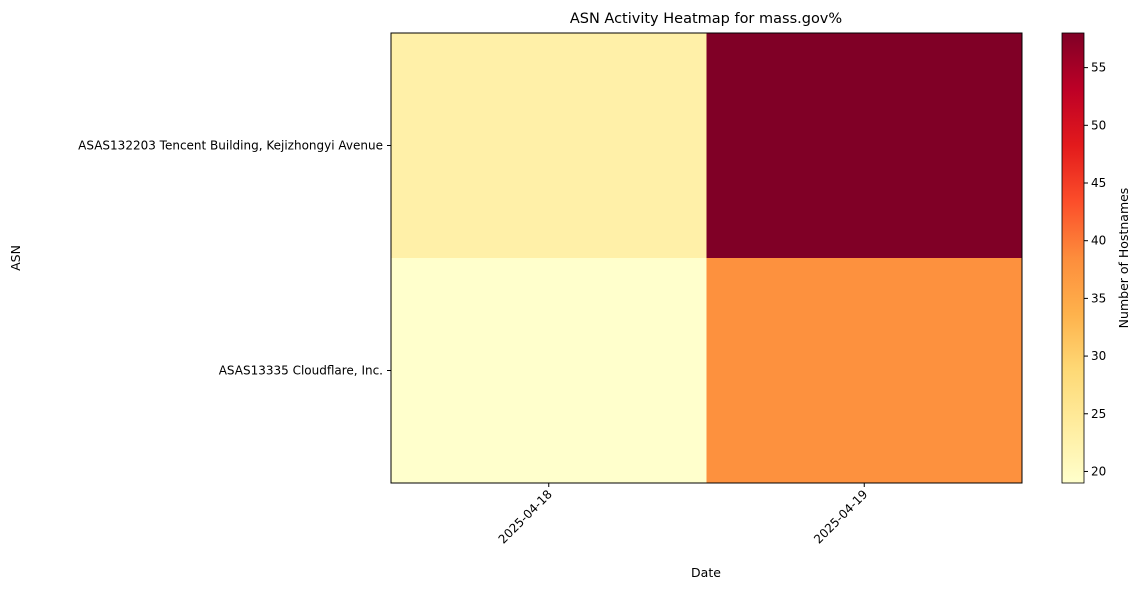 The image size is (1141, 590). Describe the element at coordinates (1098, 471) in the screenshot. I see `colorbar-tick-label: 20` at that location.